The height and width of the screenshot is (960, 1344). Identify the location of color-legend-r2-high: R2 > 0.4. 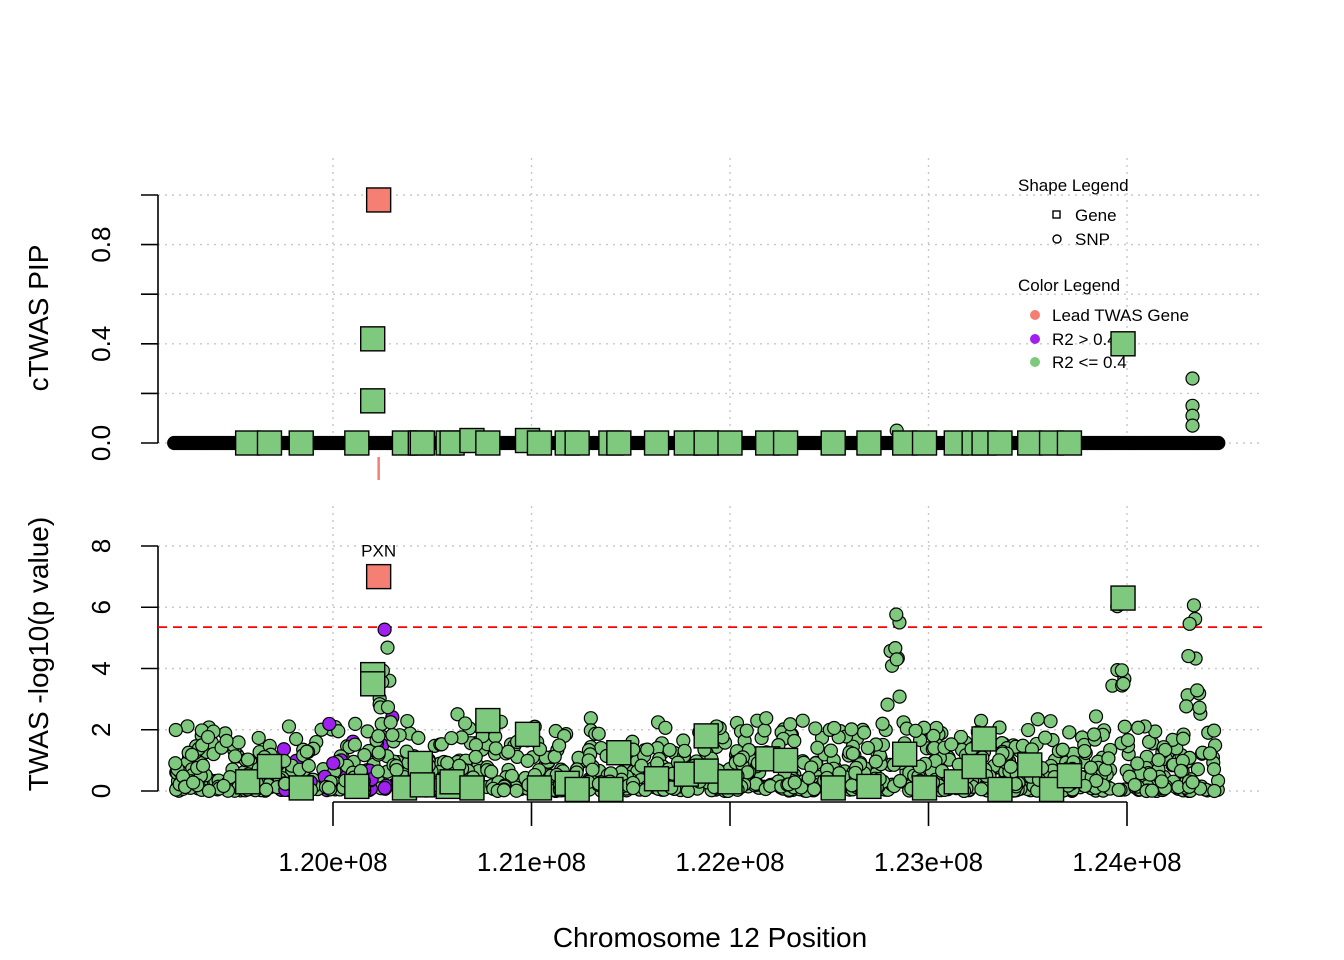
(1084, 339).